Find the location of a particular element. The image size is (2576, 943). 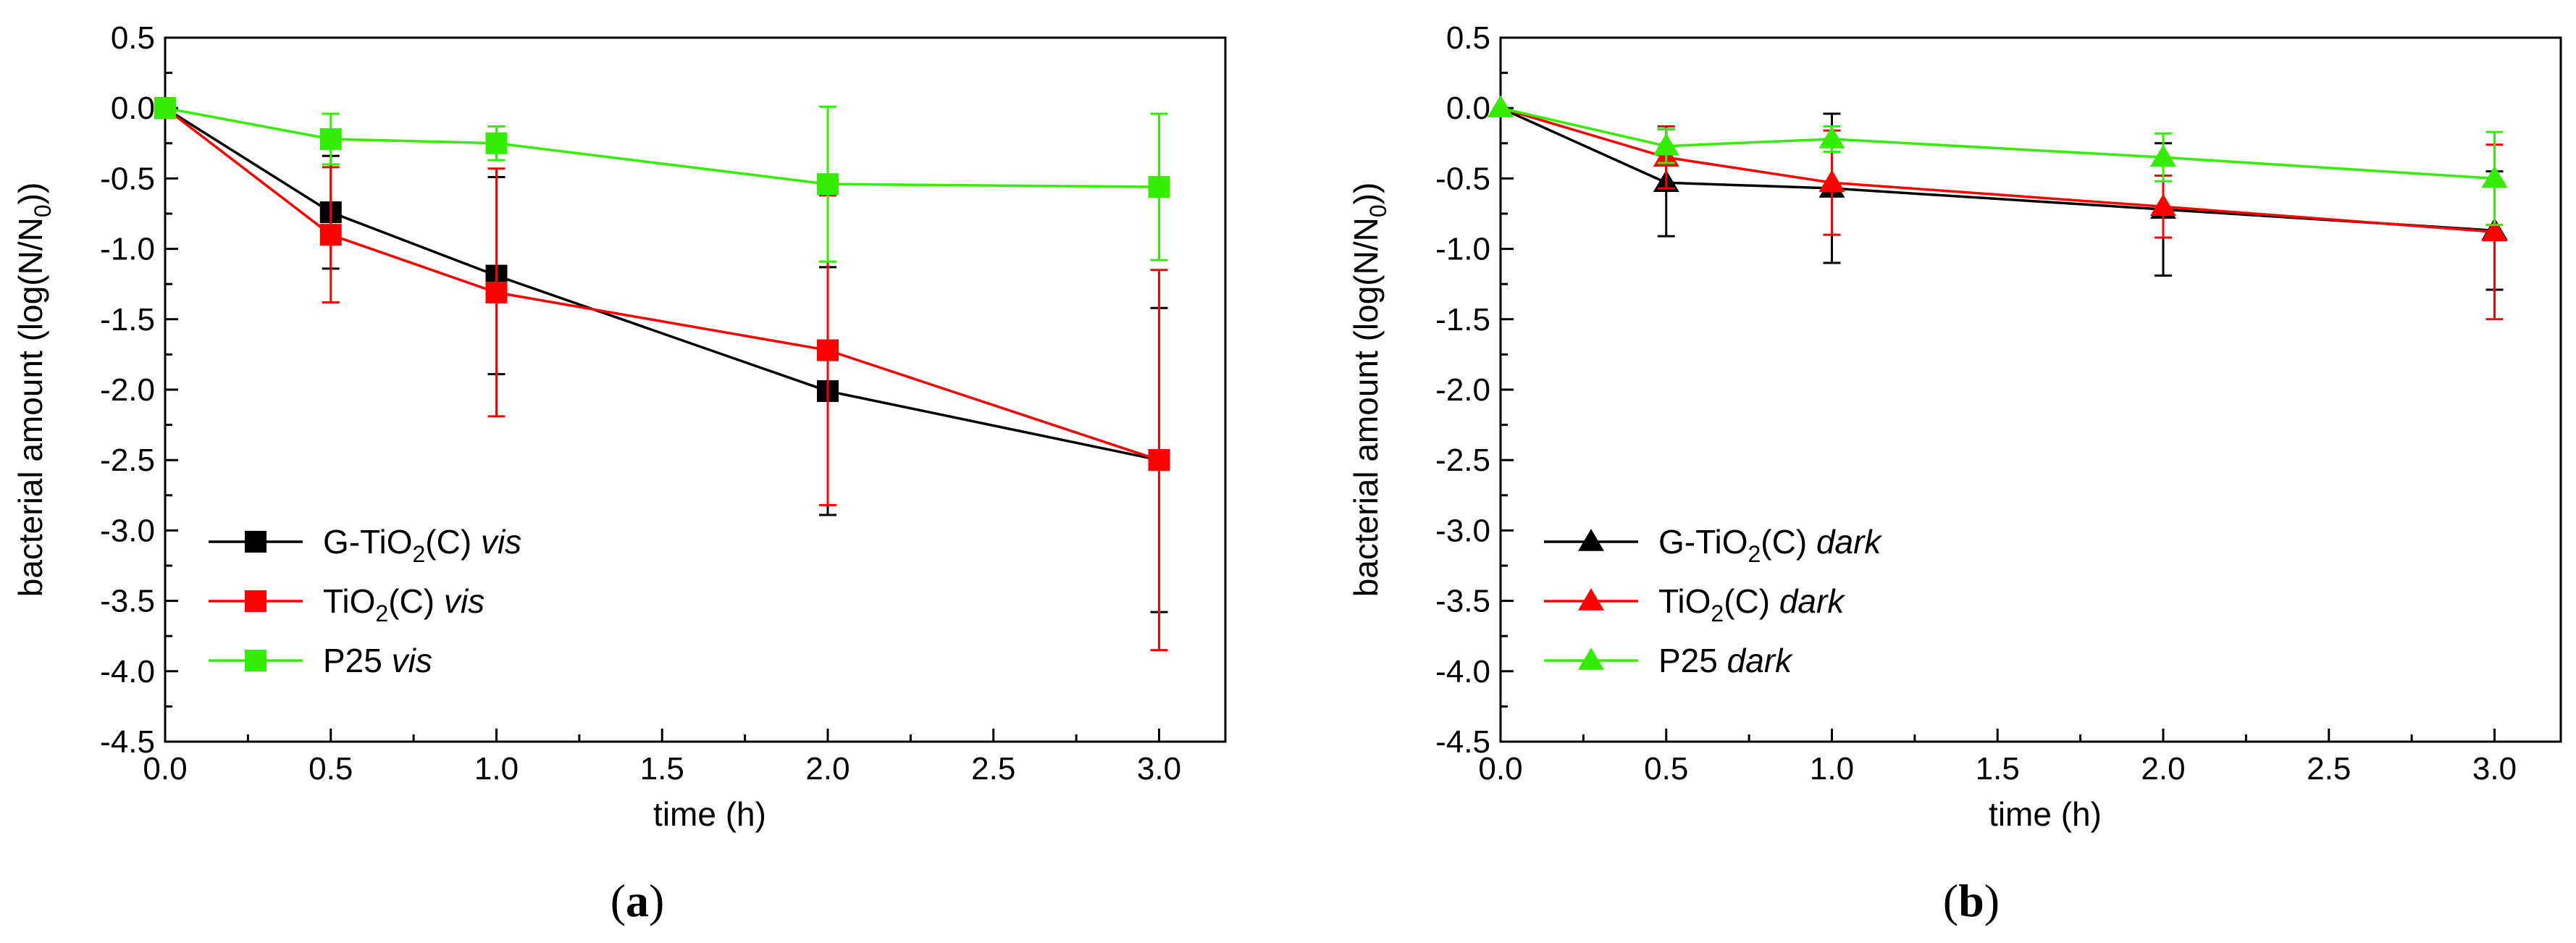

legend-label: P25 vis is located at coordinates (377, 660).